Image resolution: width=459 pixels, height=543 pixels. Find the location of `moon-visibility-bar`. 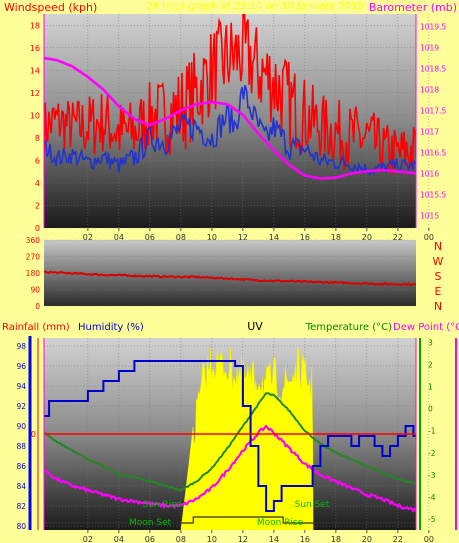

moon-visibility-bar is located at coordinates (230, 520).